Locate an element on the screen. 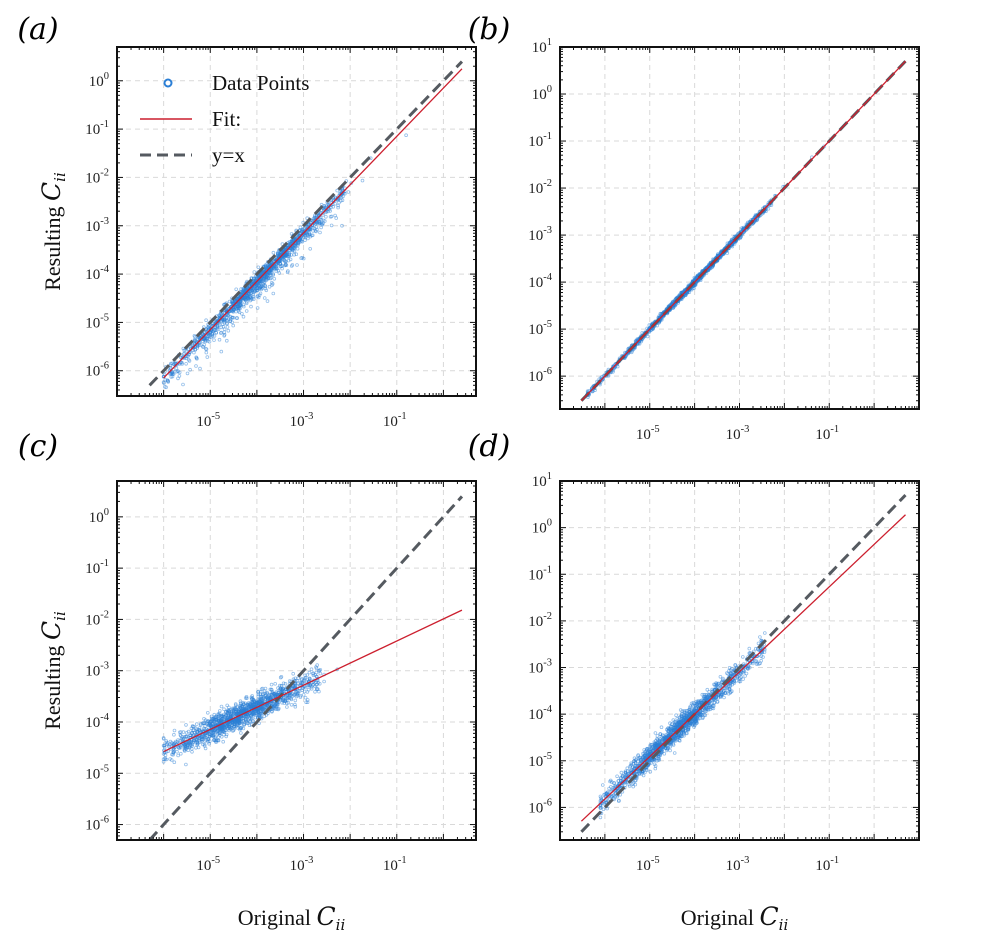 The image size is (997, 944). y-tick-label: 10⁻¹ is located at coordinates (540, 140).